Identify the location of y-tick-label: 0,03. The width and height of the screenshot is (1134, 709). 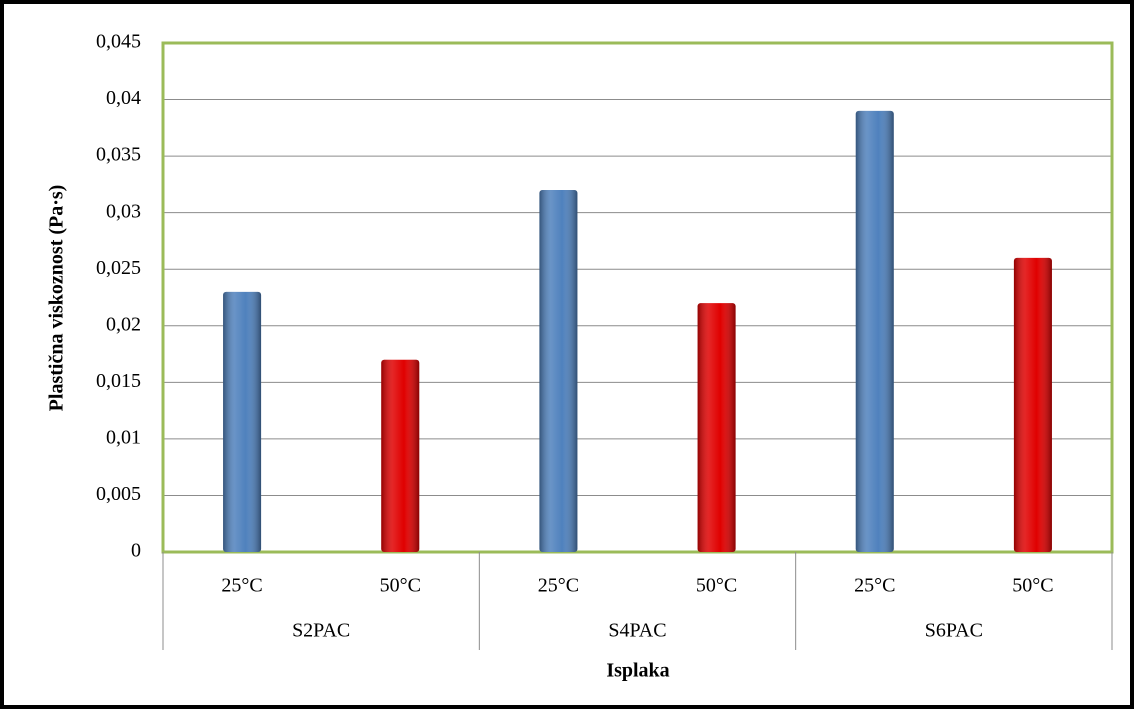
(123, 211).